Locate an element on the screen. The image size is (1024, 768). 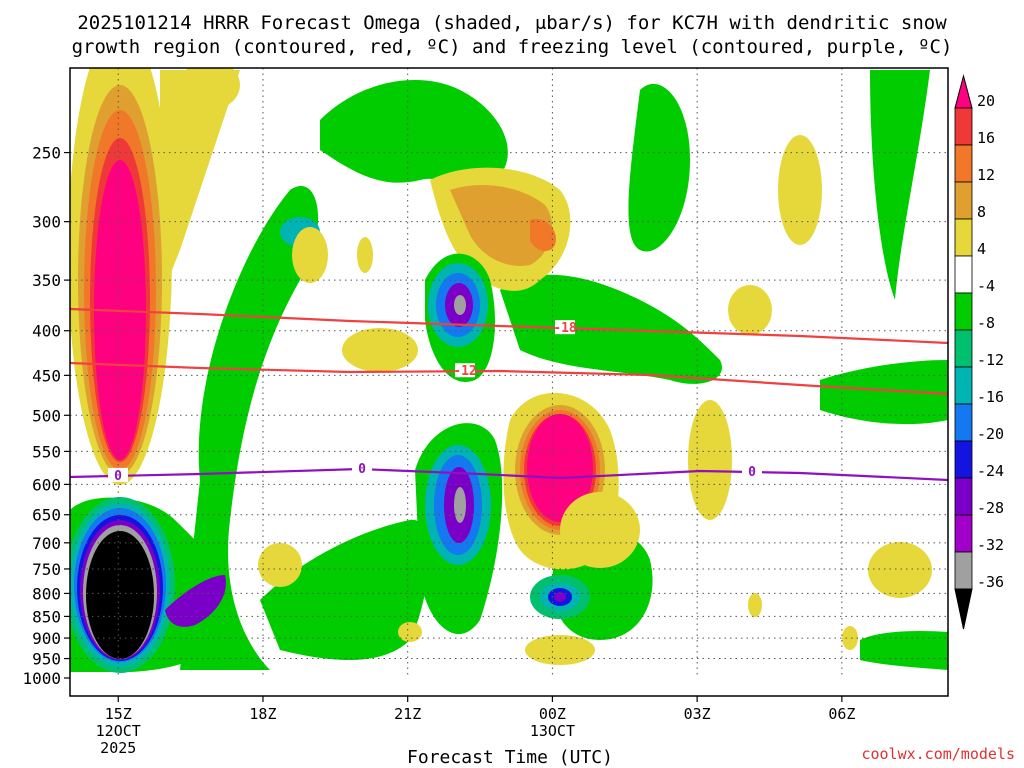
omega-region-negative-band-upper-middle is located at coordinates (414, 131).